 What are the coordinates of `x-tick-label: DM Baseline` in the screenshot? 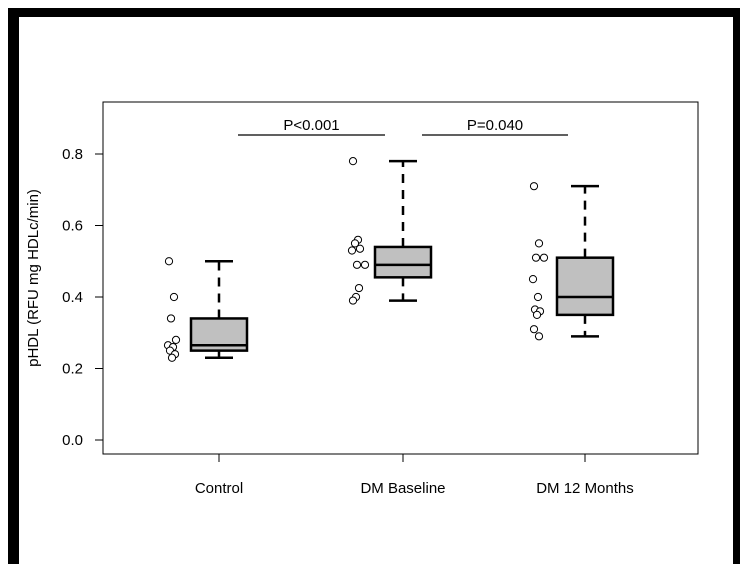 It's located at (402, 488).